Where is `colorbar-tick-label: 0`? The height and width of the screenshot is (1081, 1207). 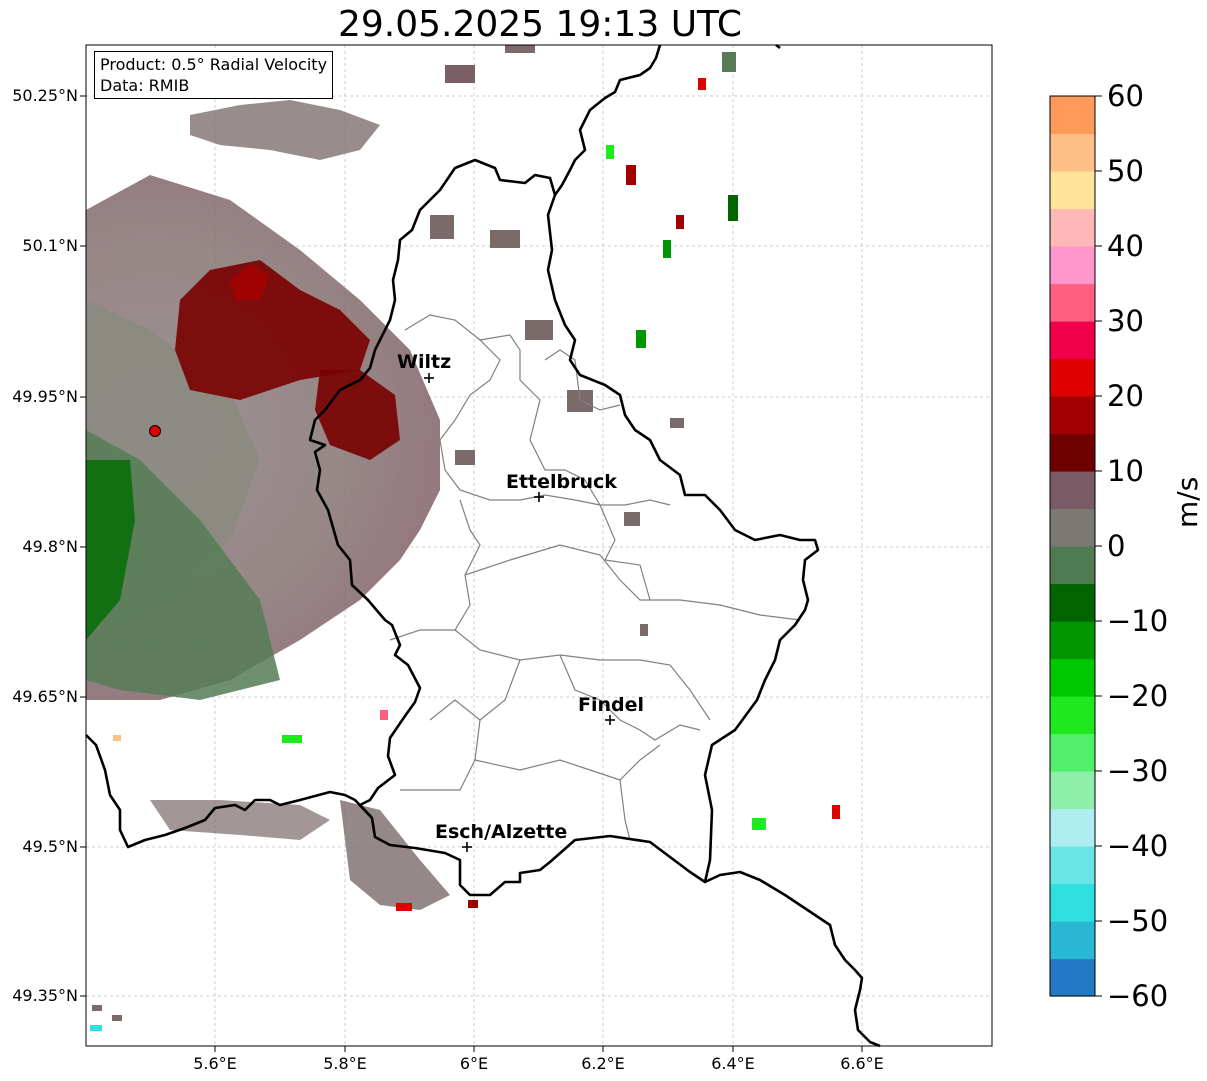
colorbar-tick-label: 0 is located at coordinates (1116, 546).